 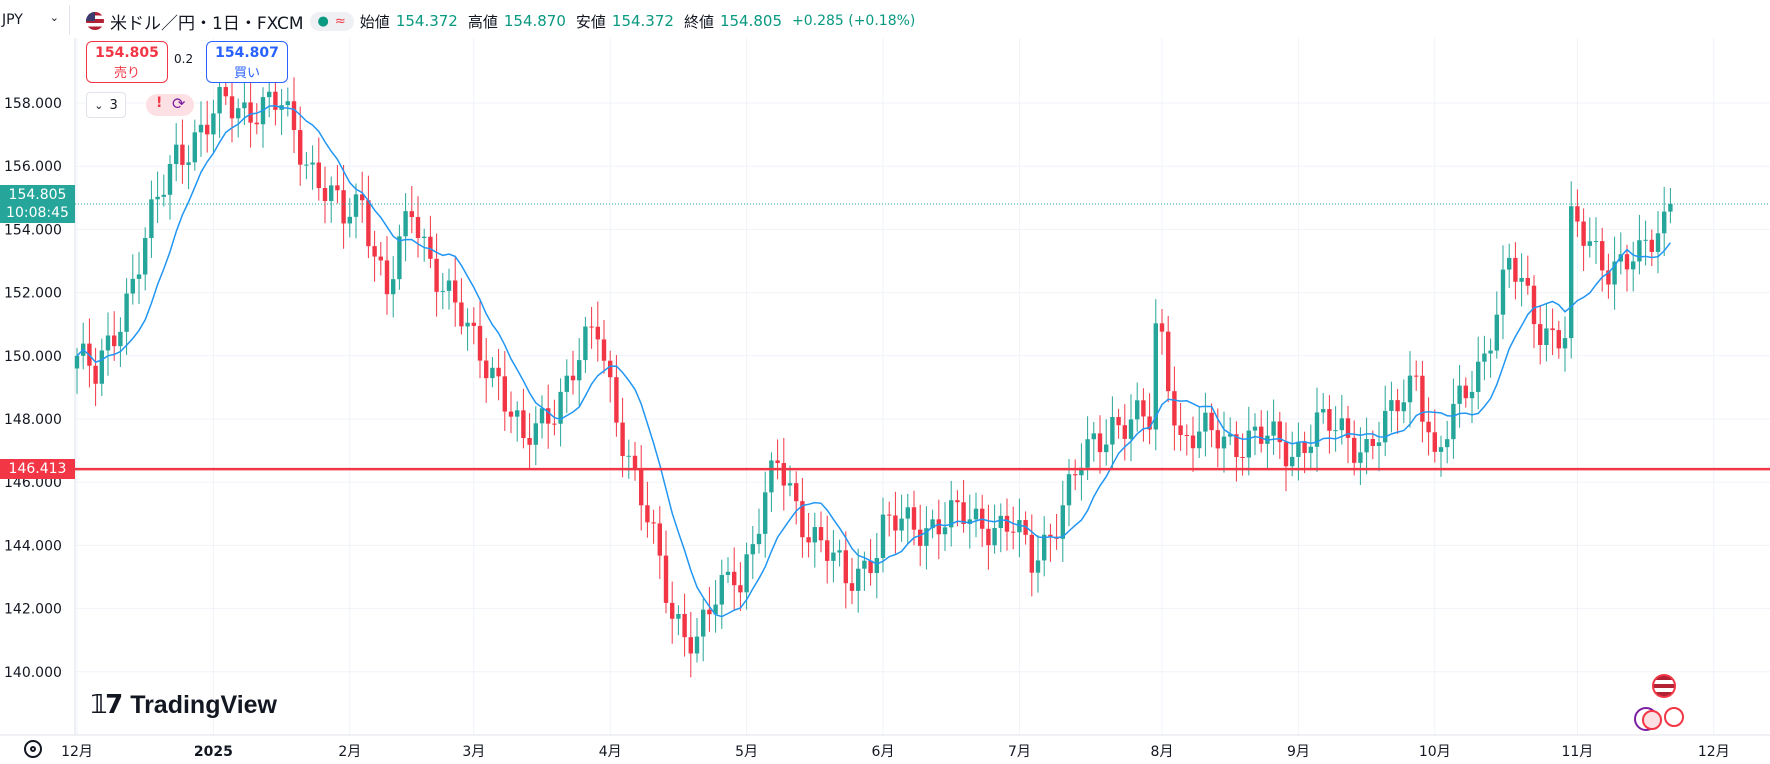 What do you see at coordinates (473, 752) in the screenshot?
I see `time-tick-label: 3月` at bounding box center [473, 752].